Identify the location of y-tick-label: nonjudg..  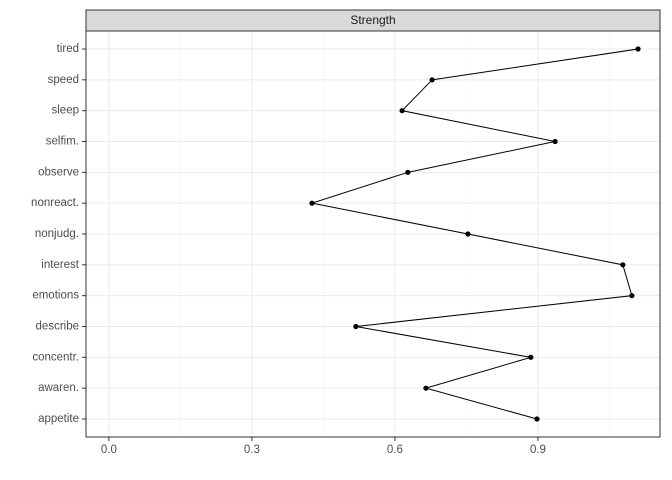
(57, 234).